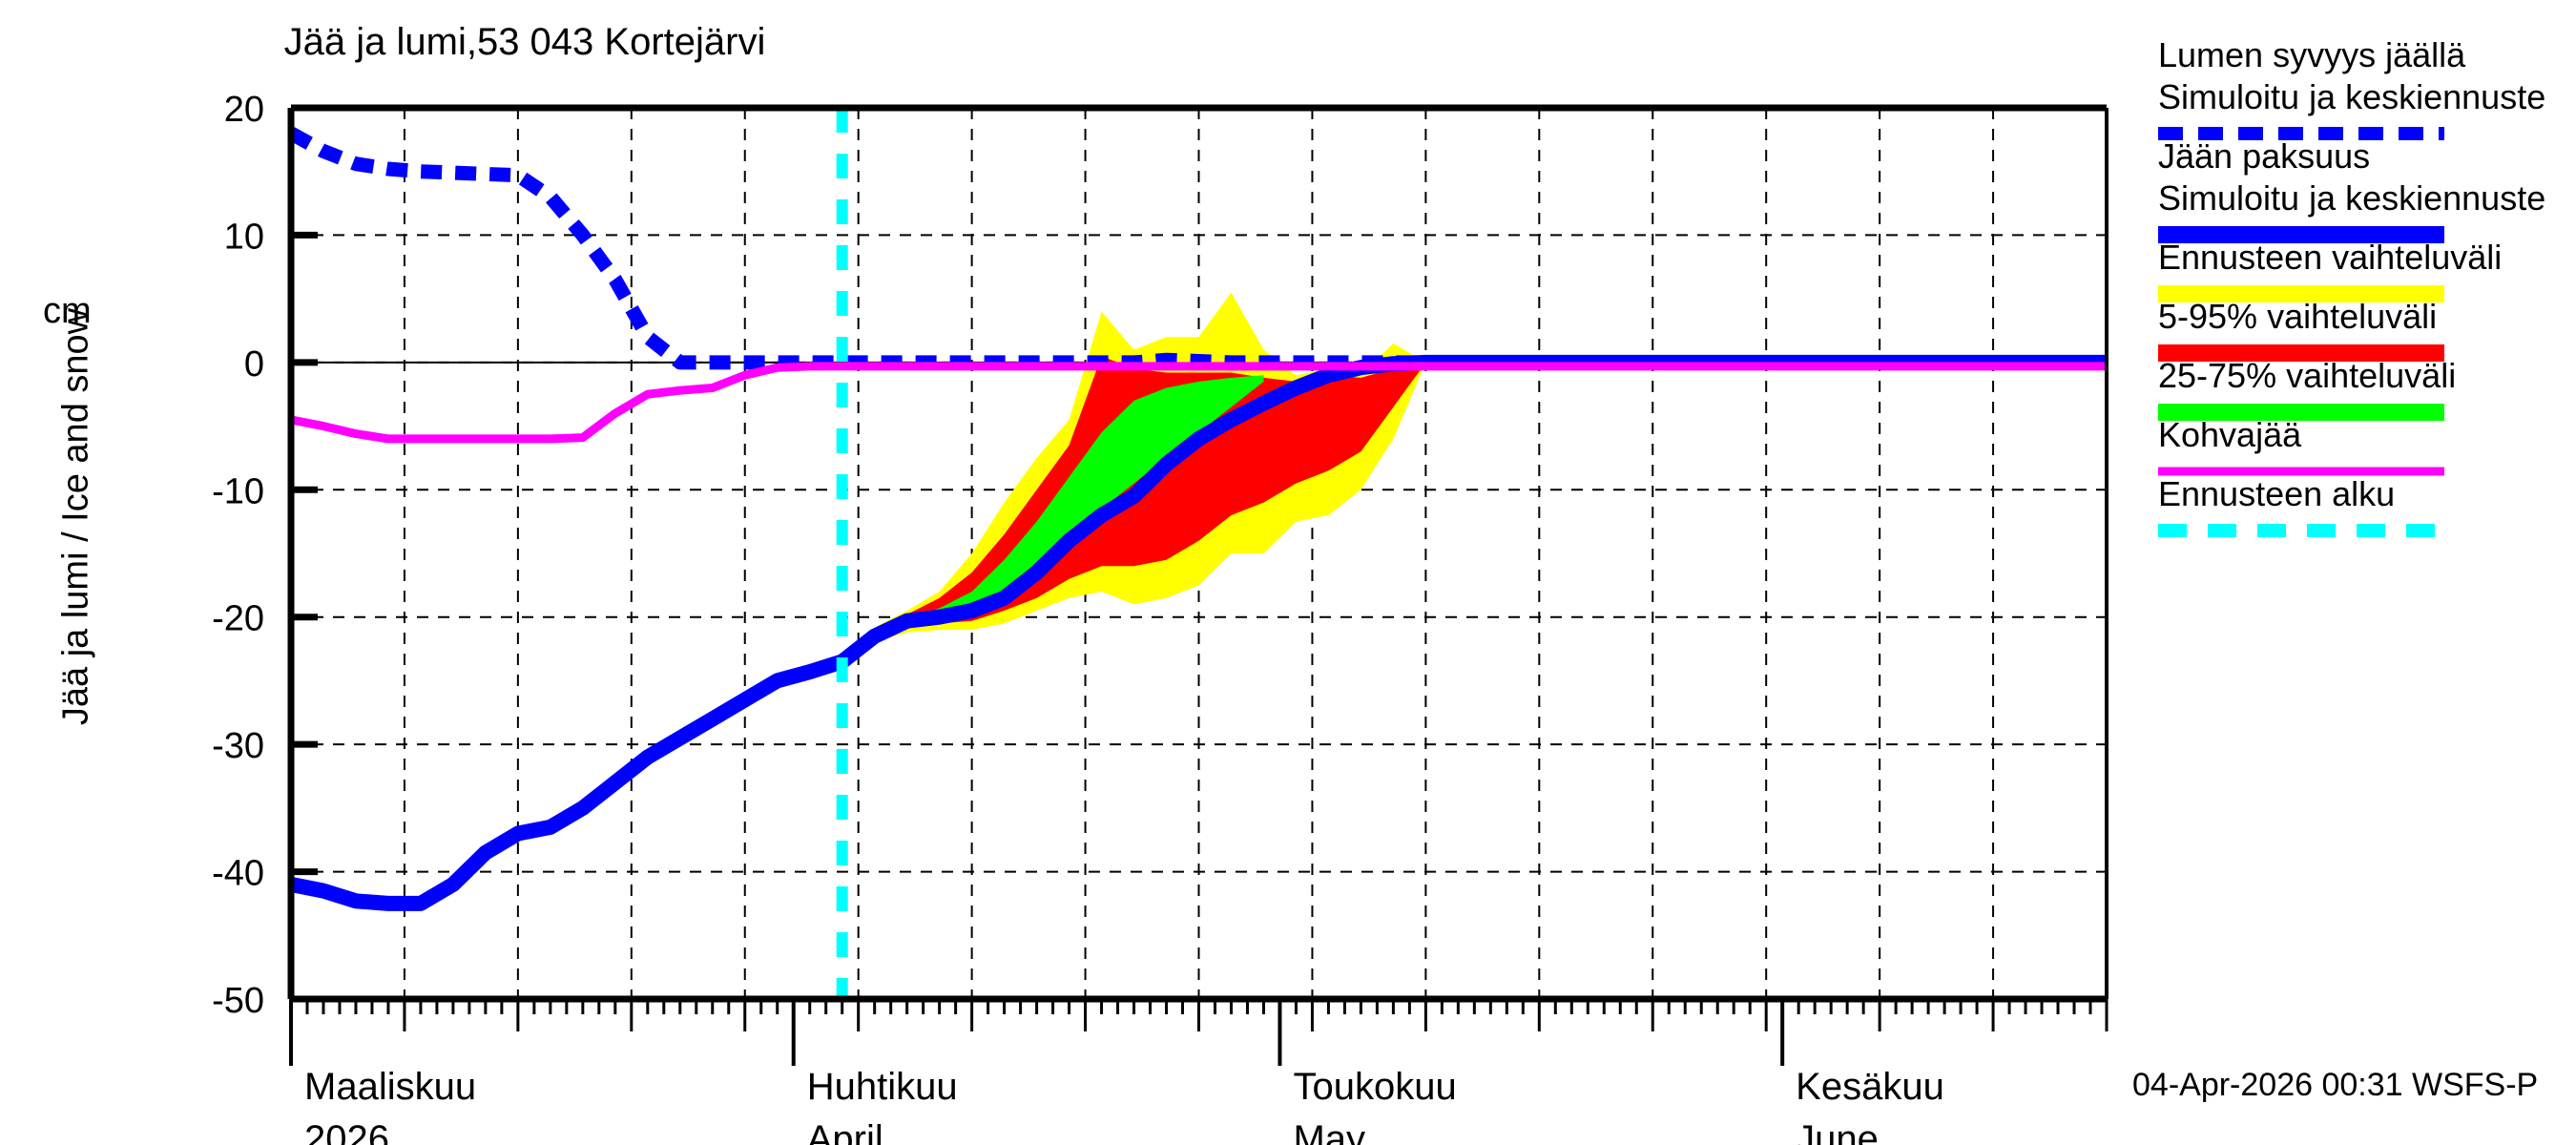 The height and width of the screenshot is (1145, 2576). What do you see at coordinates (2230, 434) in the screenshot?
I see `legend-label: Kohvajää` at bounding box center [2230, 434].